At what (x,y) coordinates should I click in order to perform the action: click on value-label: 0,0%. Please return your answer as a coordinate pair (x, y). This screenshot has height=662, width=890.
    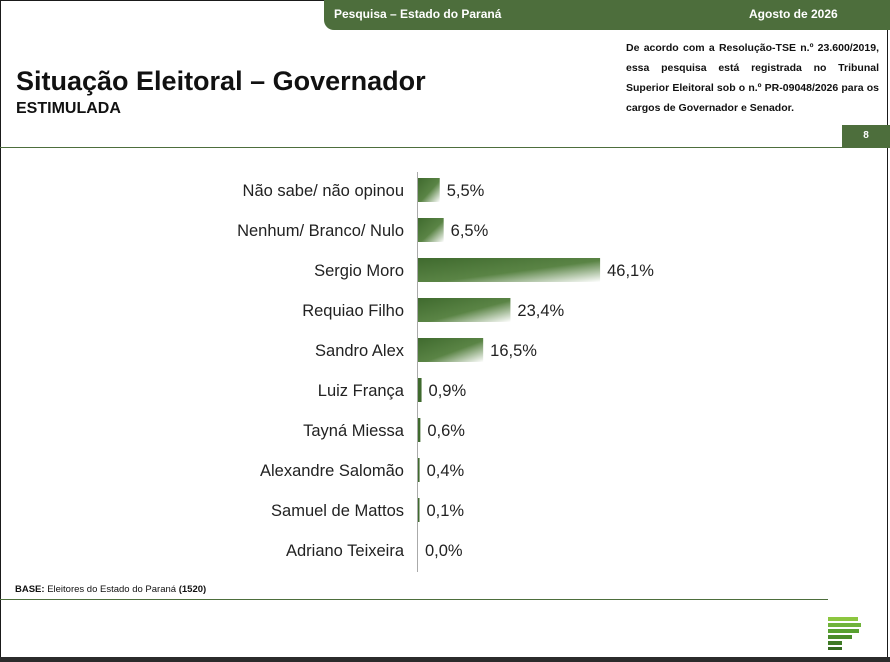
    Looking at the image, I should click on (444, 551).